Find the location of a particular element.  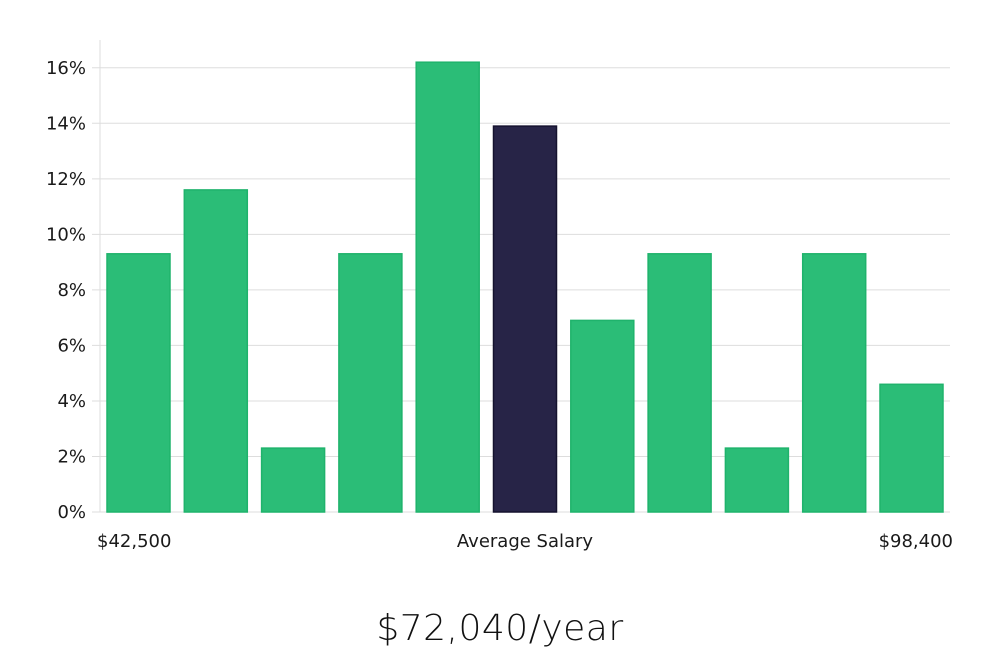

y-tick-label-10: 10% is located at coordinates (66, 234).